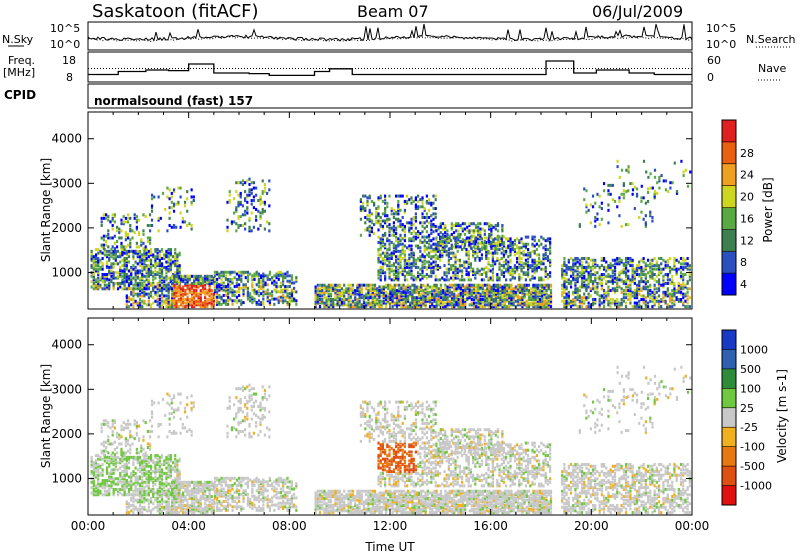  I want to click on velocity-cell, so click(104, 484).